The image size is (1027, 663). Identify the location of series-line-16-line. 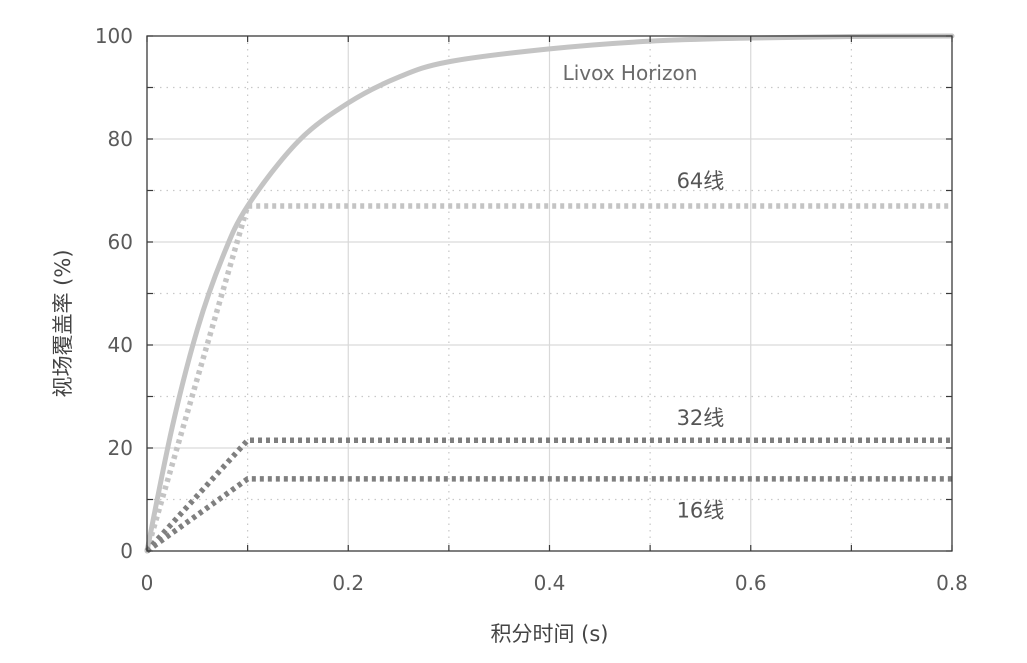
(548, 515).